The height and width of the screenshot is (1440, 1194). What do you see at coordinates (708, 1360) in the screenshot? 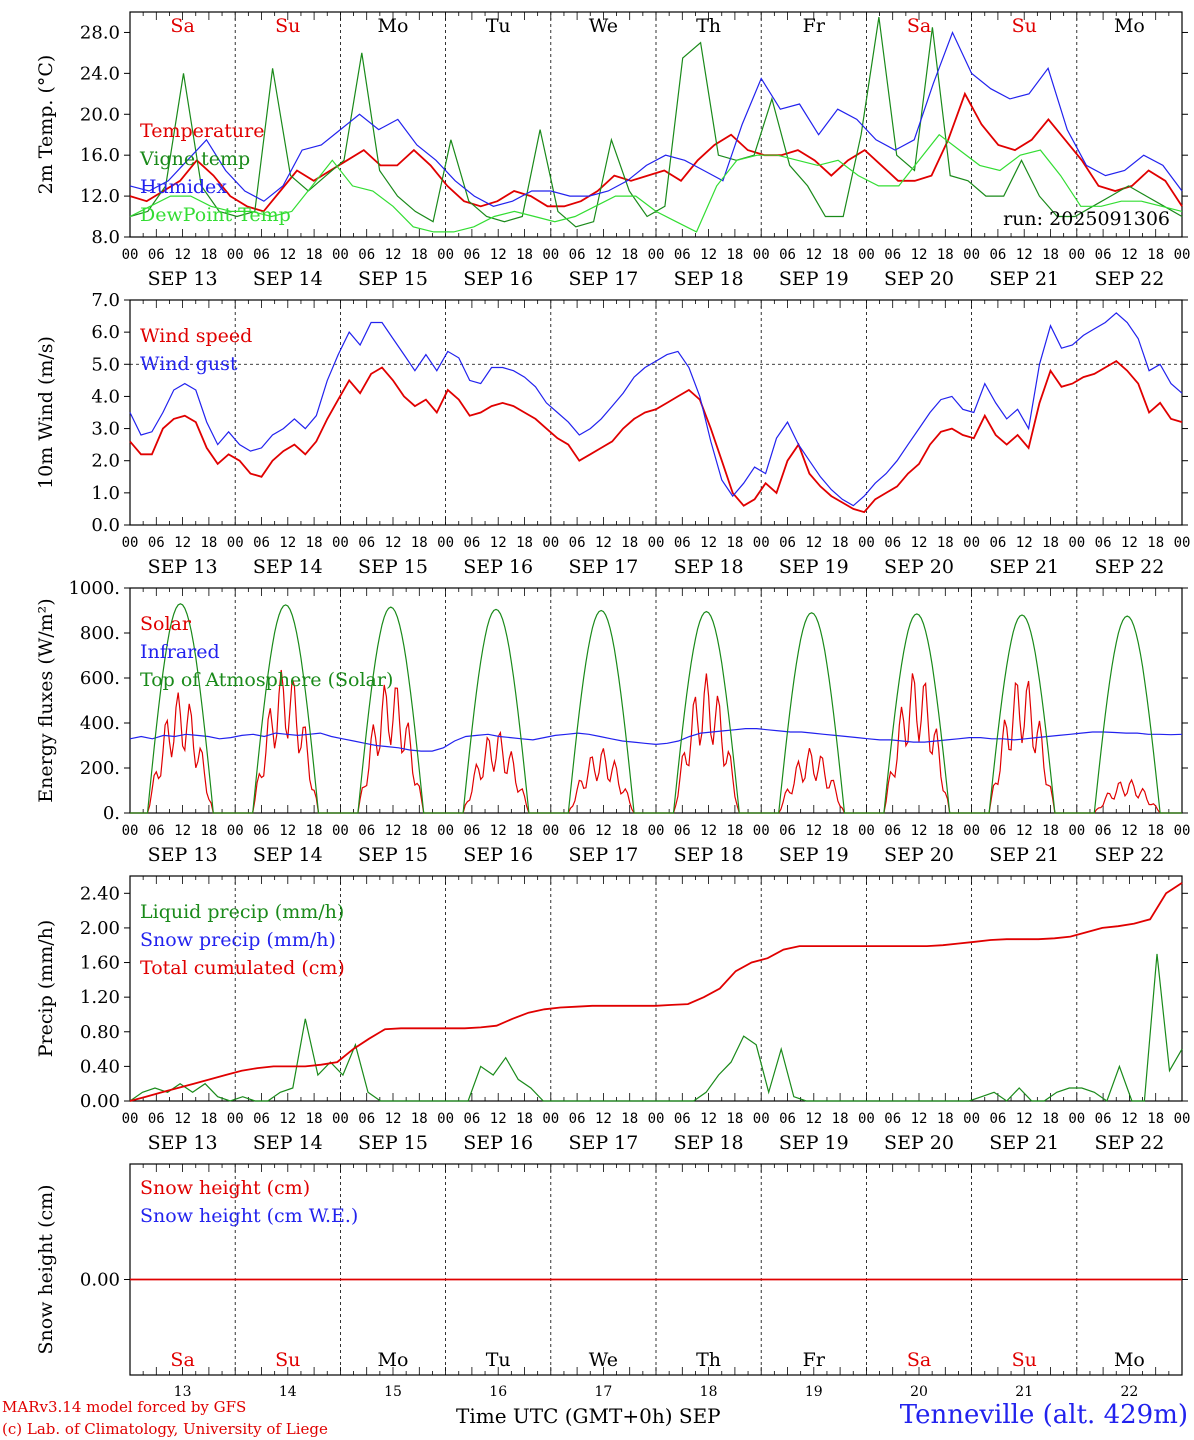
I see `weekday-label-bottom: Th` at bounding box center [708, 1360].